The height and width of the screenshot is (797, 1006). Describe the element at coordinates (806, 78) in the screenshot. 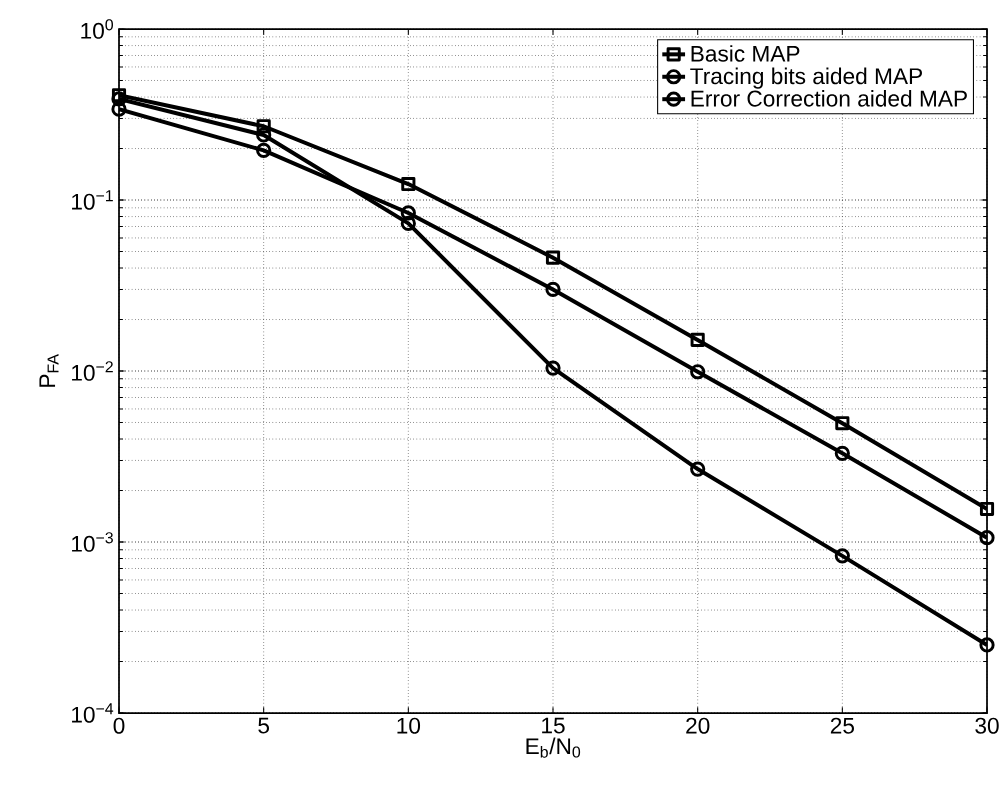

I see `legend-label: Tracing bits aided MAP` at that location.